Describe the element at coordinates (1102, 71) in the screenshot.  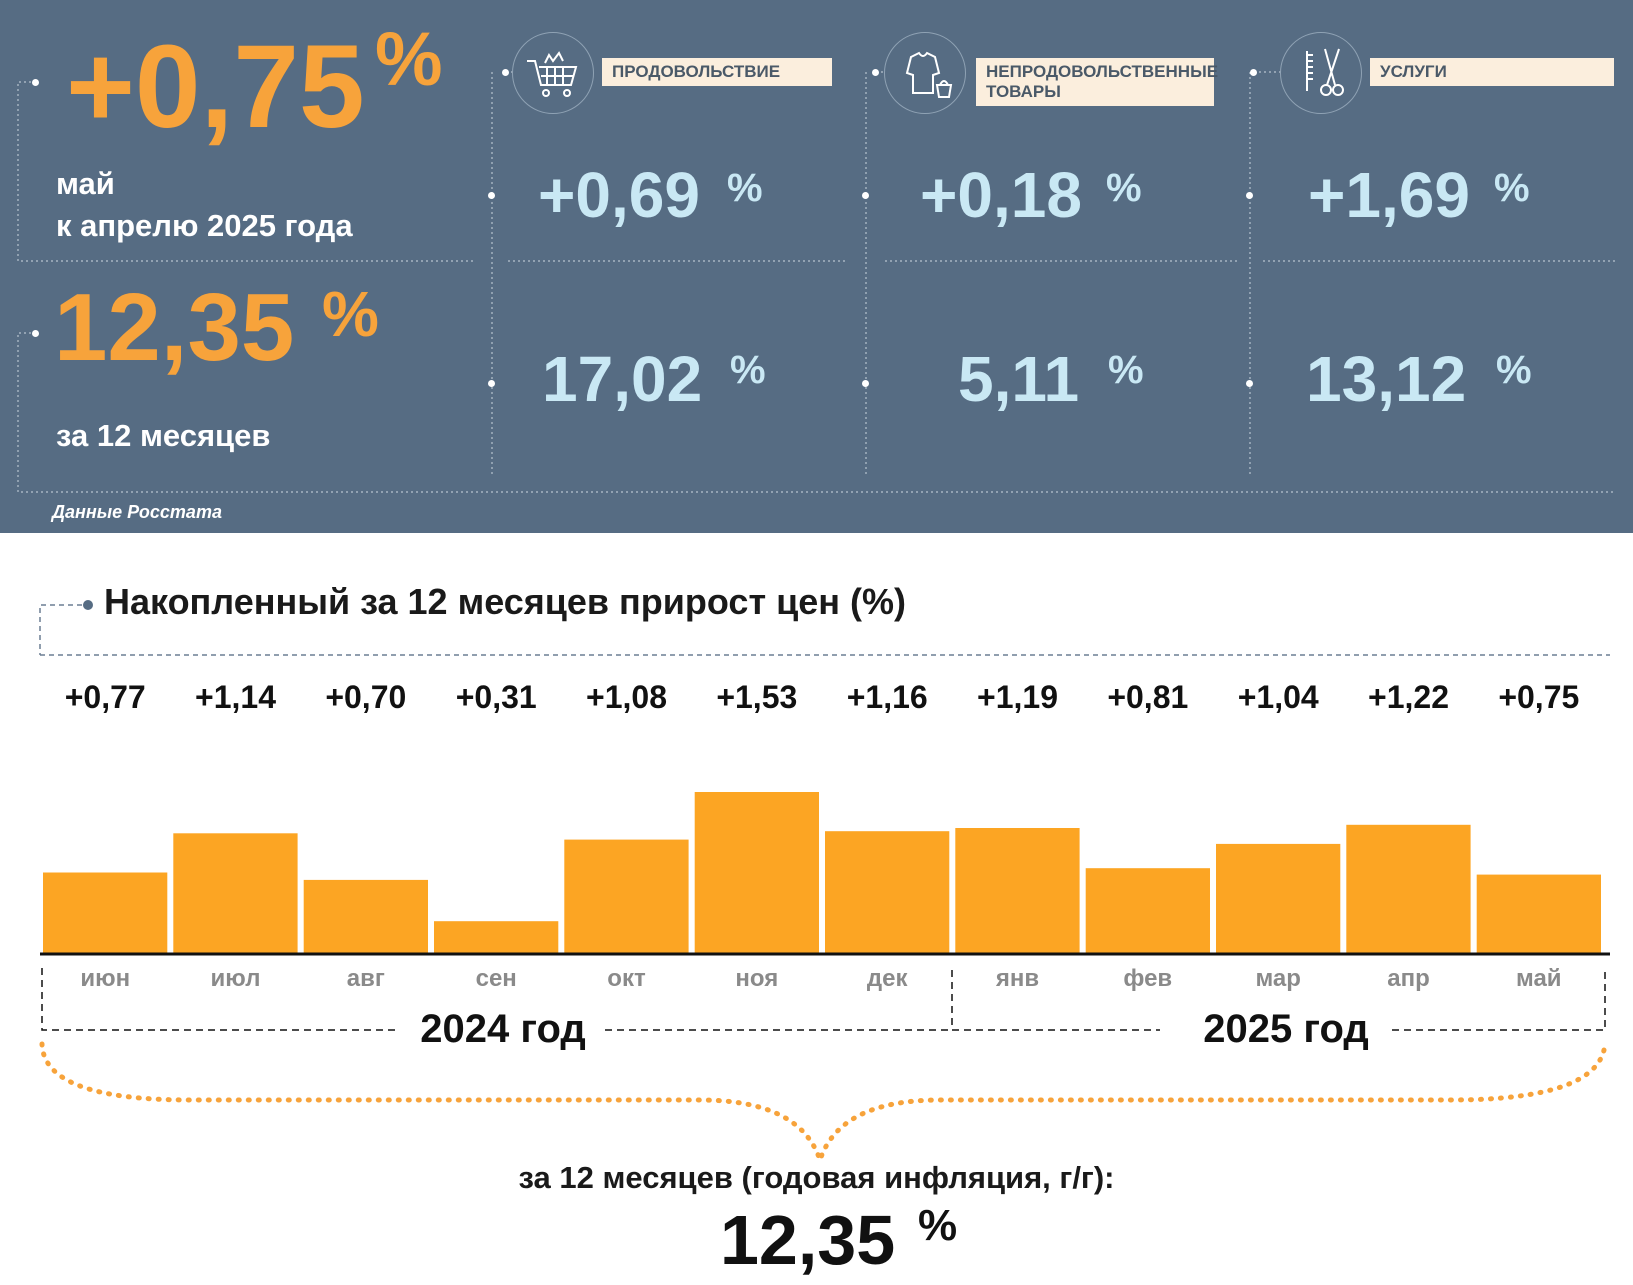
I see `category-label-nonfood-line1: НЕПРОДОВОЛЬСТВЕННЫЕ` at that location.